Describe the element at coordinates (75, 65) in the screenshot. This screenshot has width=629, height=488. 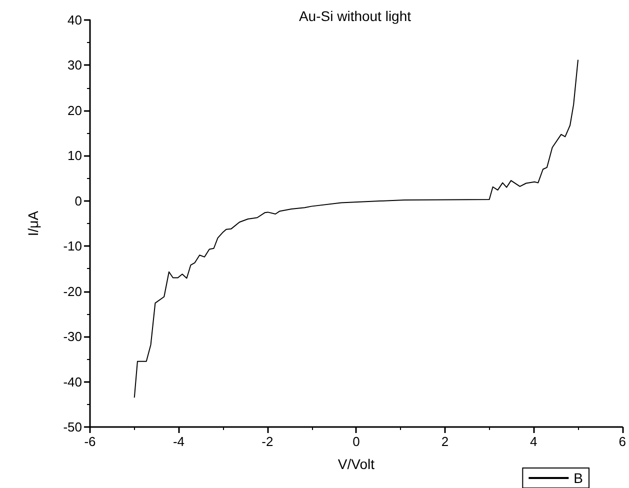
I see `y-tick-label: 30` at that location.